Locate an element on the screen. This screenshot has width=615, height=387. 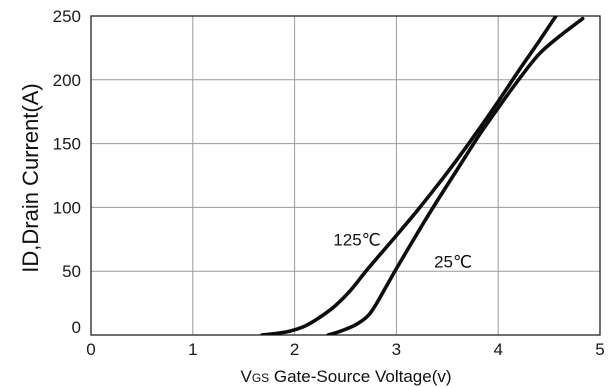
x-axis-title-rest: Gate-Source Voltage(v) is located at coordinates (360, 376).